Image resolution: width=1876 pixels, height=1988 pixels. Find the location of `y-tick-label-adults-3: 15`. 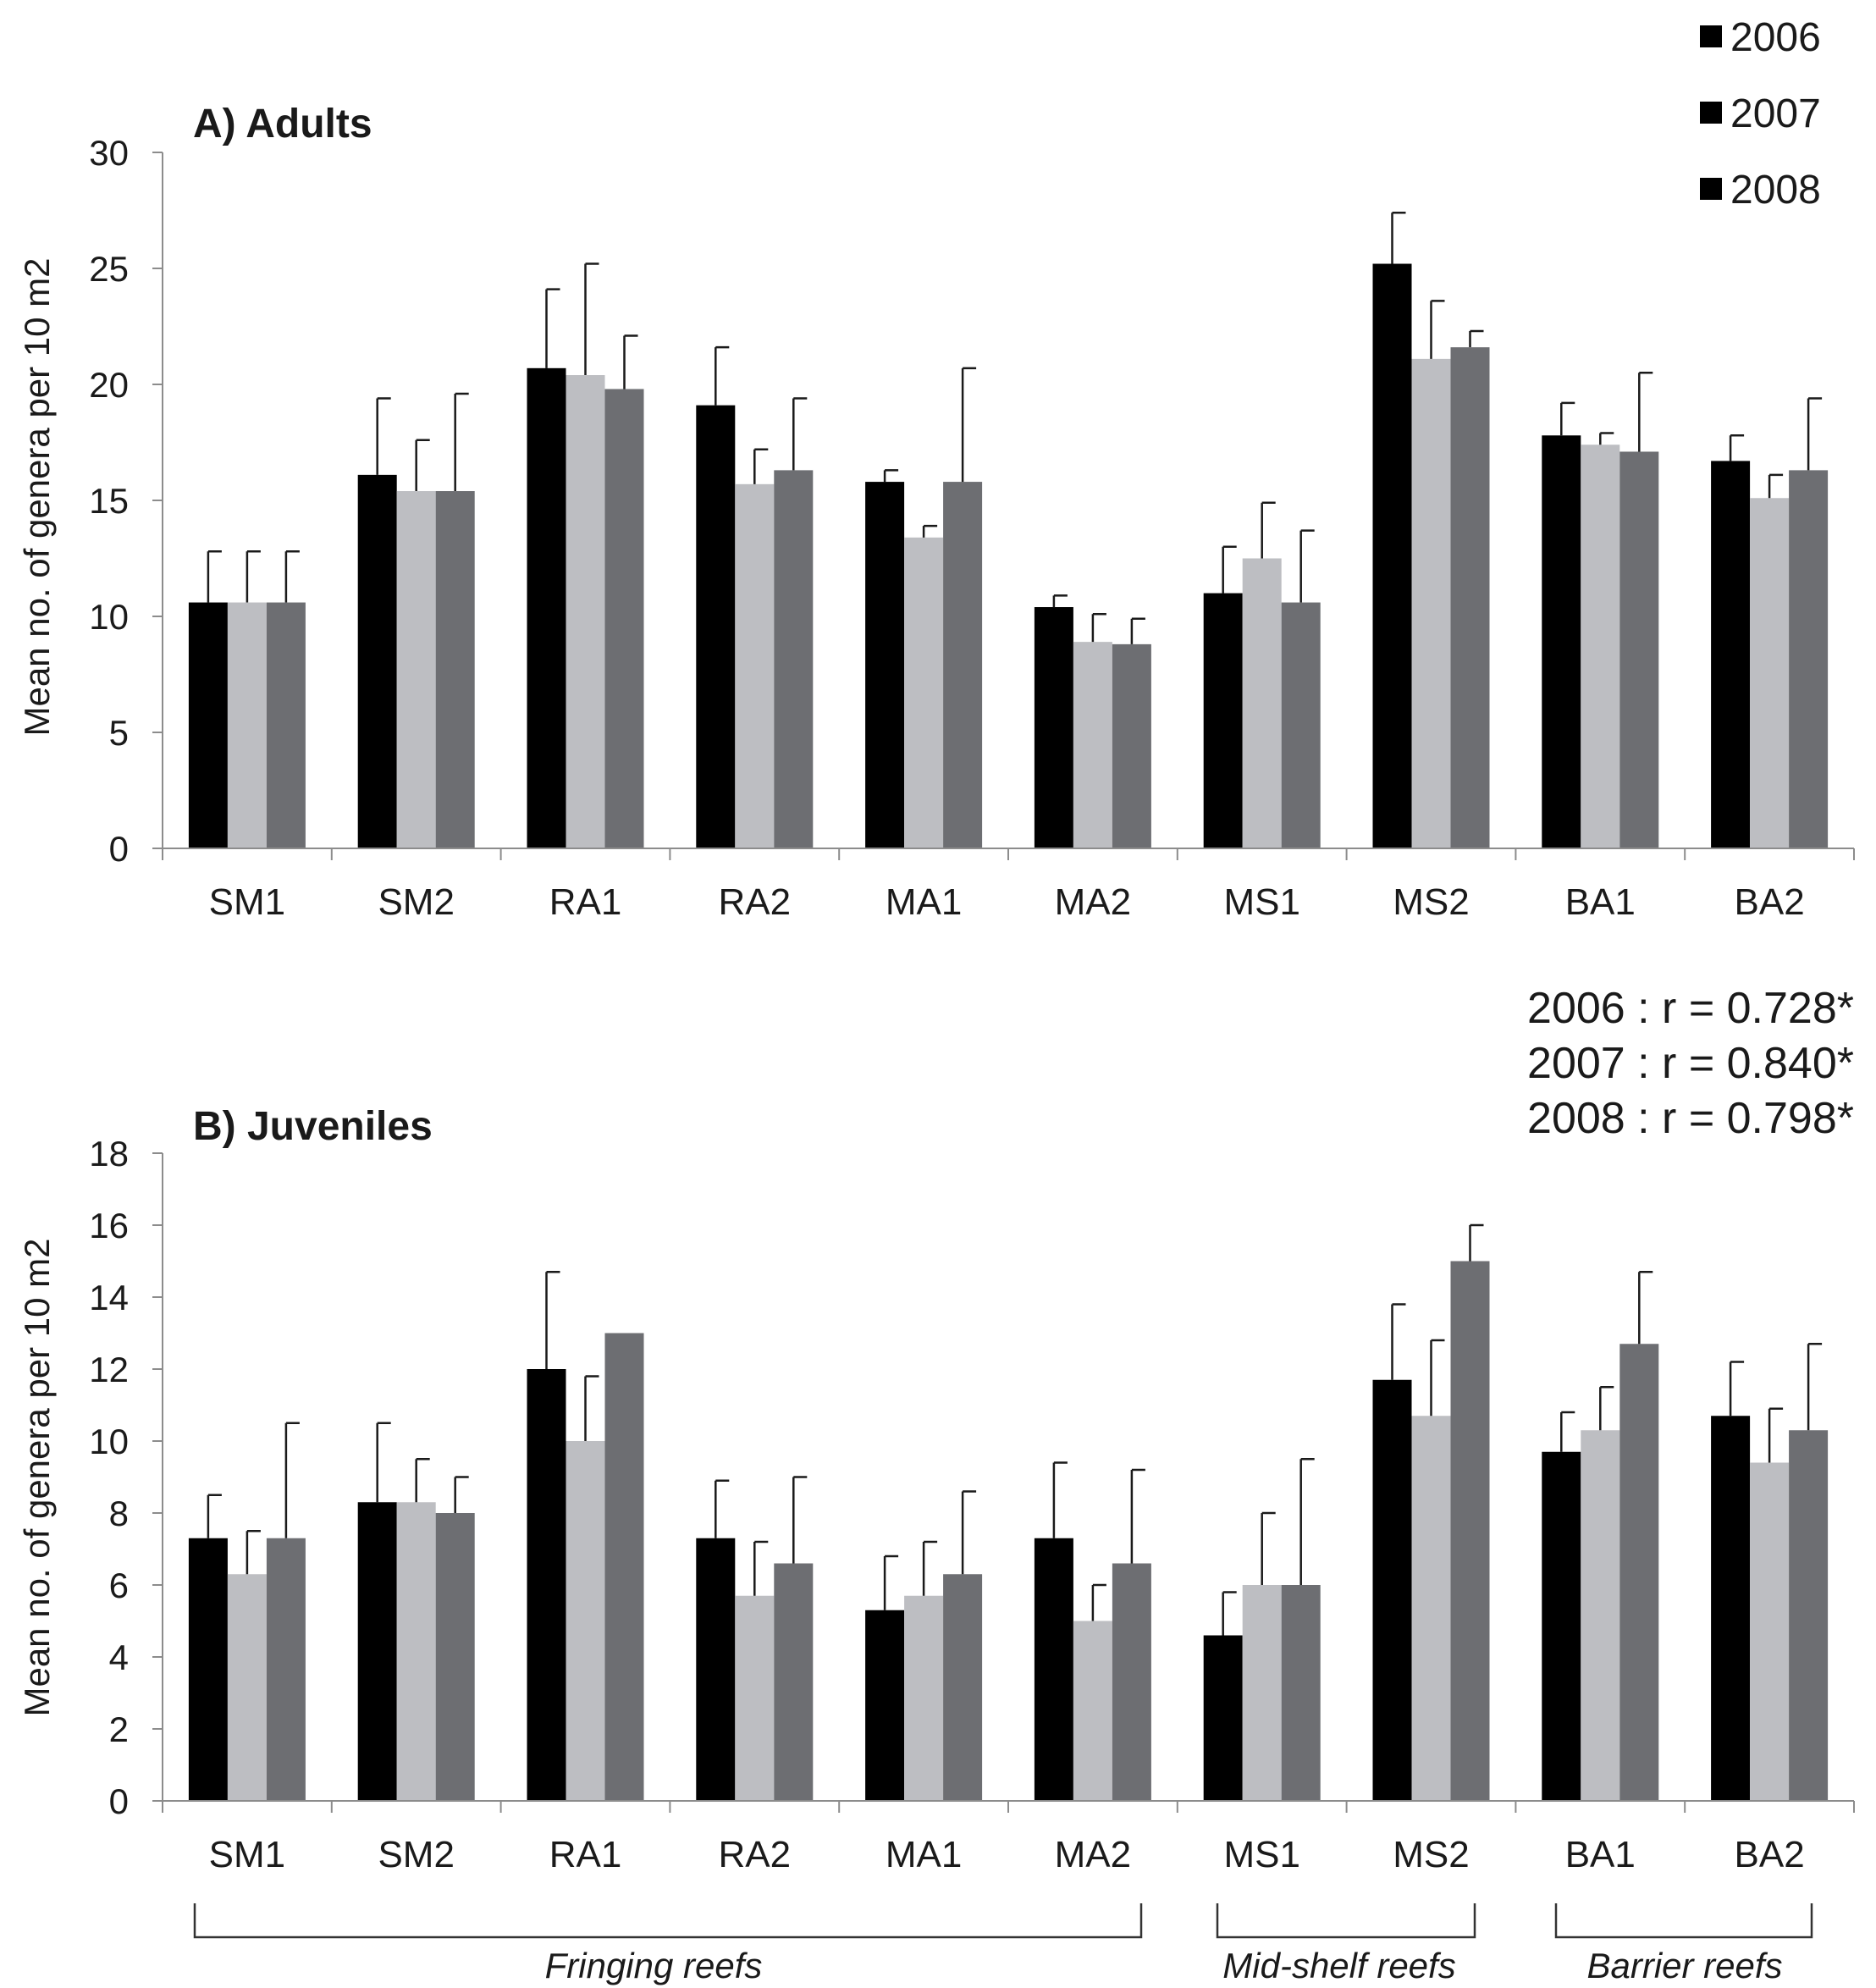

y-tick-label-adults-3: 15 is located at coordinates (109, 501).